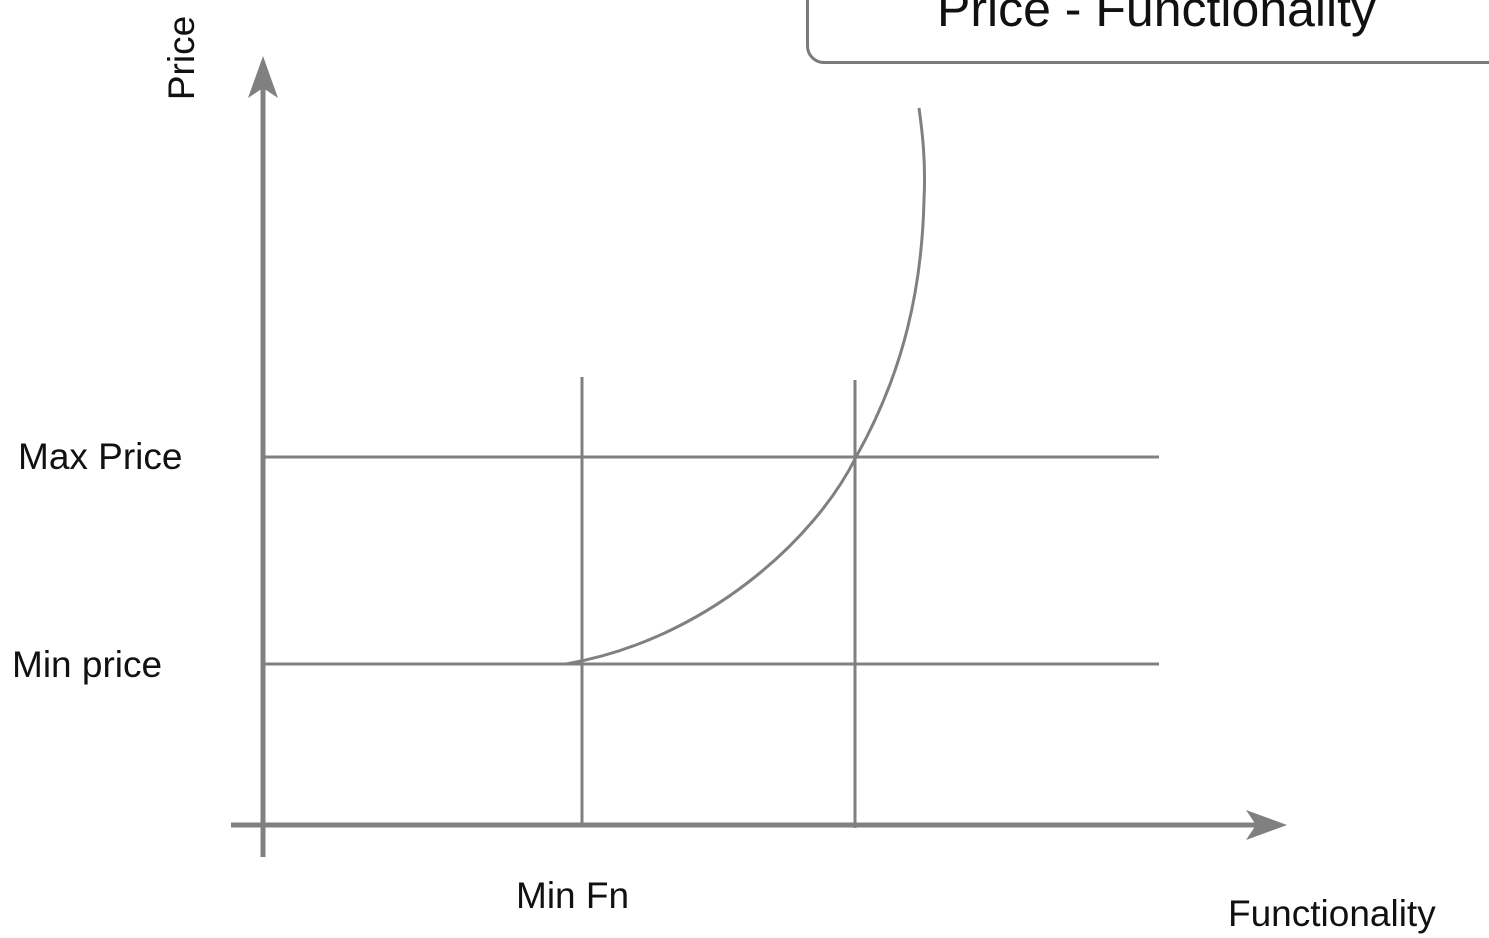  Describe the element at coordinates (1157, 18) in the screenshot. I see `diagram-title: Price - Functionality` at that location.